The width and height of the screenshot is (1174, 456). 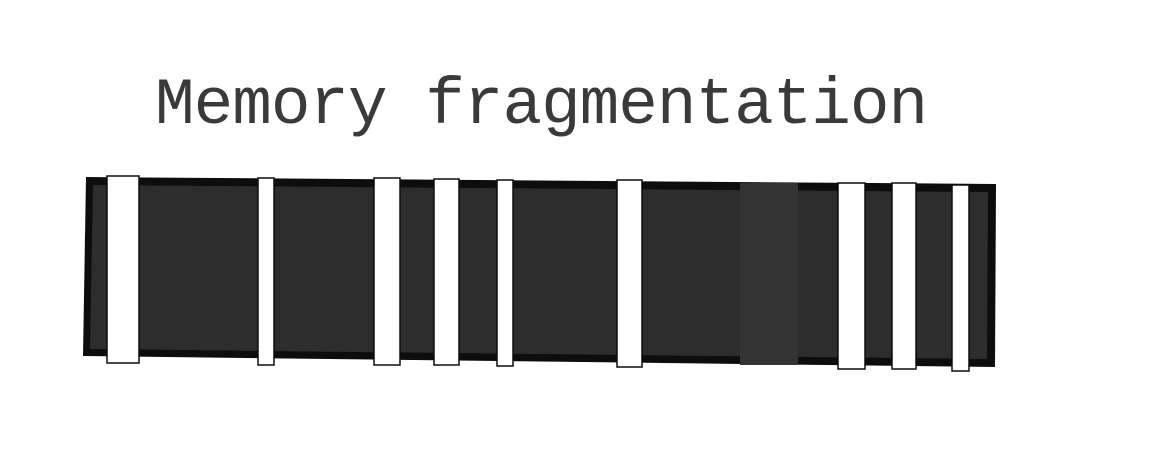 What do you see at coordinates (541, 105) in the screenshot?
I see `diagram-title: Memory fragmentation` at bounding box center [541, 105].